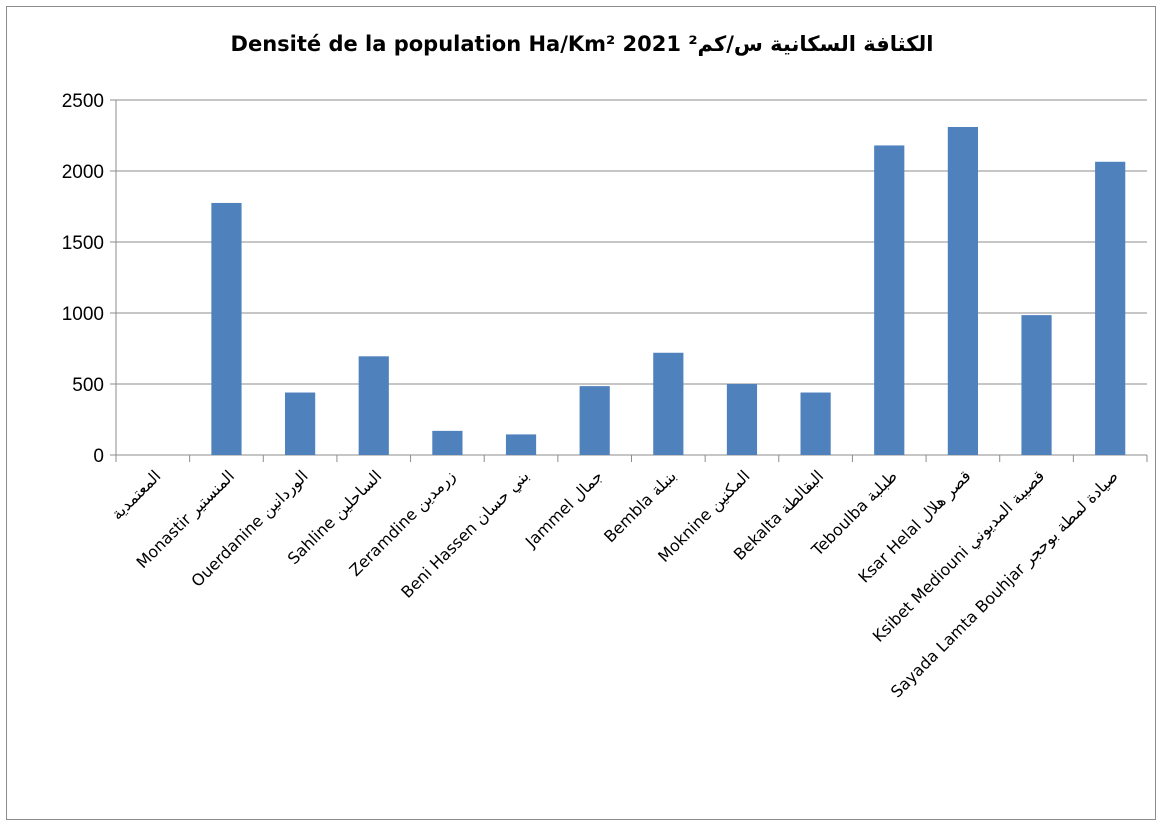 Image resolution: width=1164 pixels, height=828 pixels. What do you see at coordinates (98, 456) in the screenshot?
I see `y-tick-label: 0` at bounding box center [98, 456].